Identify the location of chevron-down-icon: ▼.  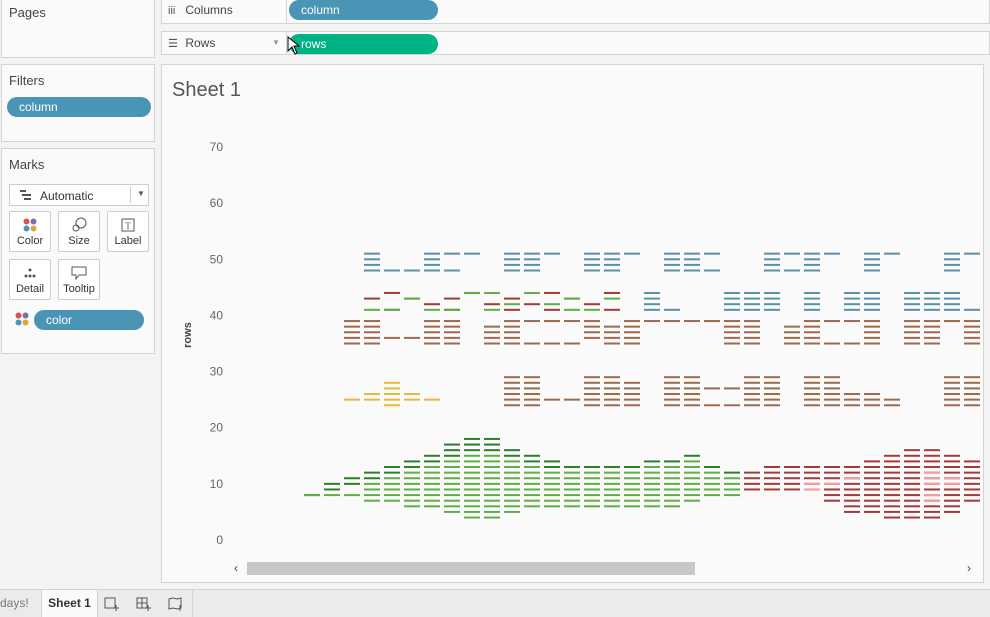
(141, 193).